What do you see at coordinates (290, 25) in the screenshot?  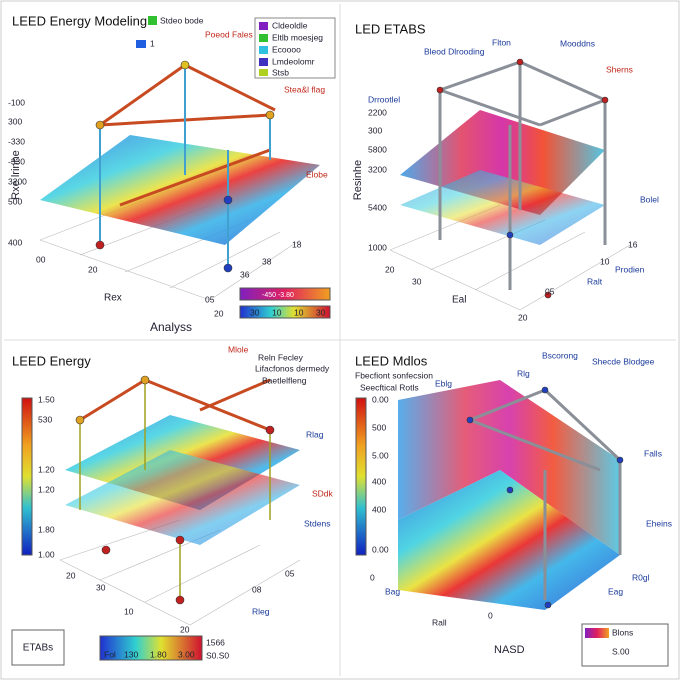 I see `key-label: Cldeoldle` at bounding box center [290, 25].